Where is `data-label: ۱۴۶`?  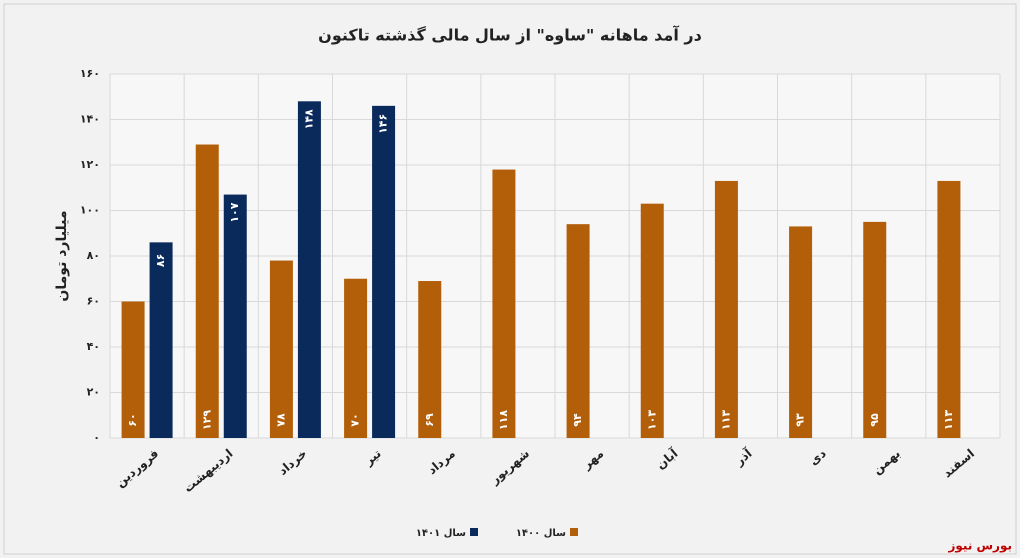 data-label: ۱۴۶ is located at coordinates (383, 124).